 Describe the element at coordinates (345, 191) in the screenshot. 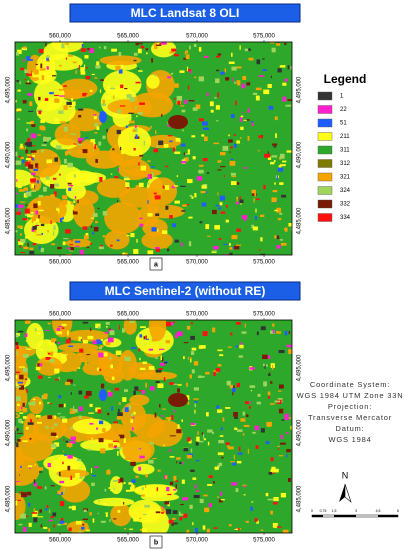

I see `legend-label: 324` at that location.